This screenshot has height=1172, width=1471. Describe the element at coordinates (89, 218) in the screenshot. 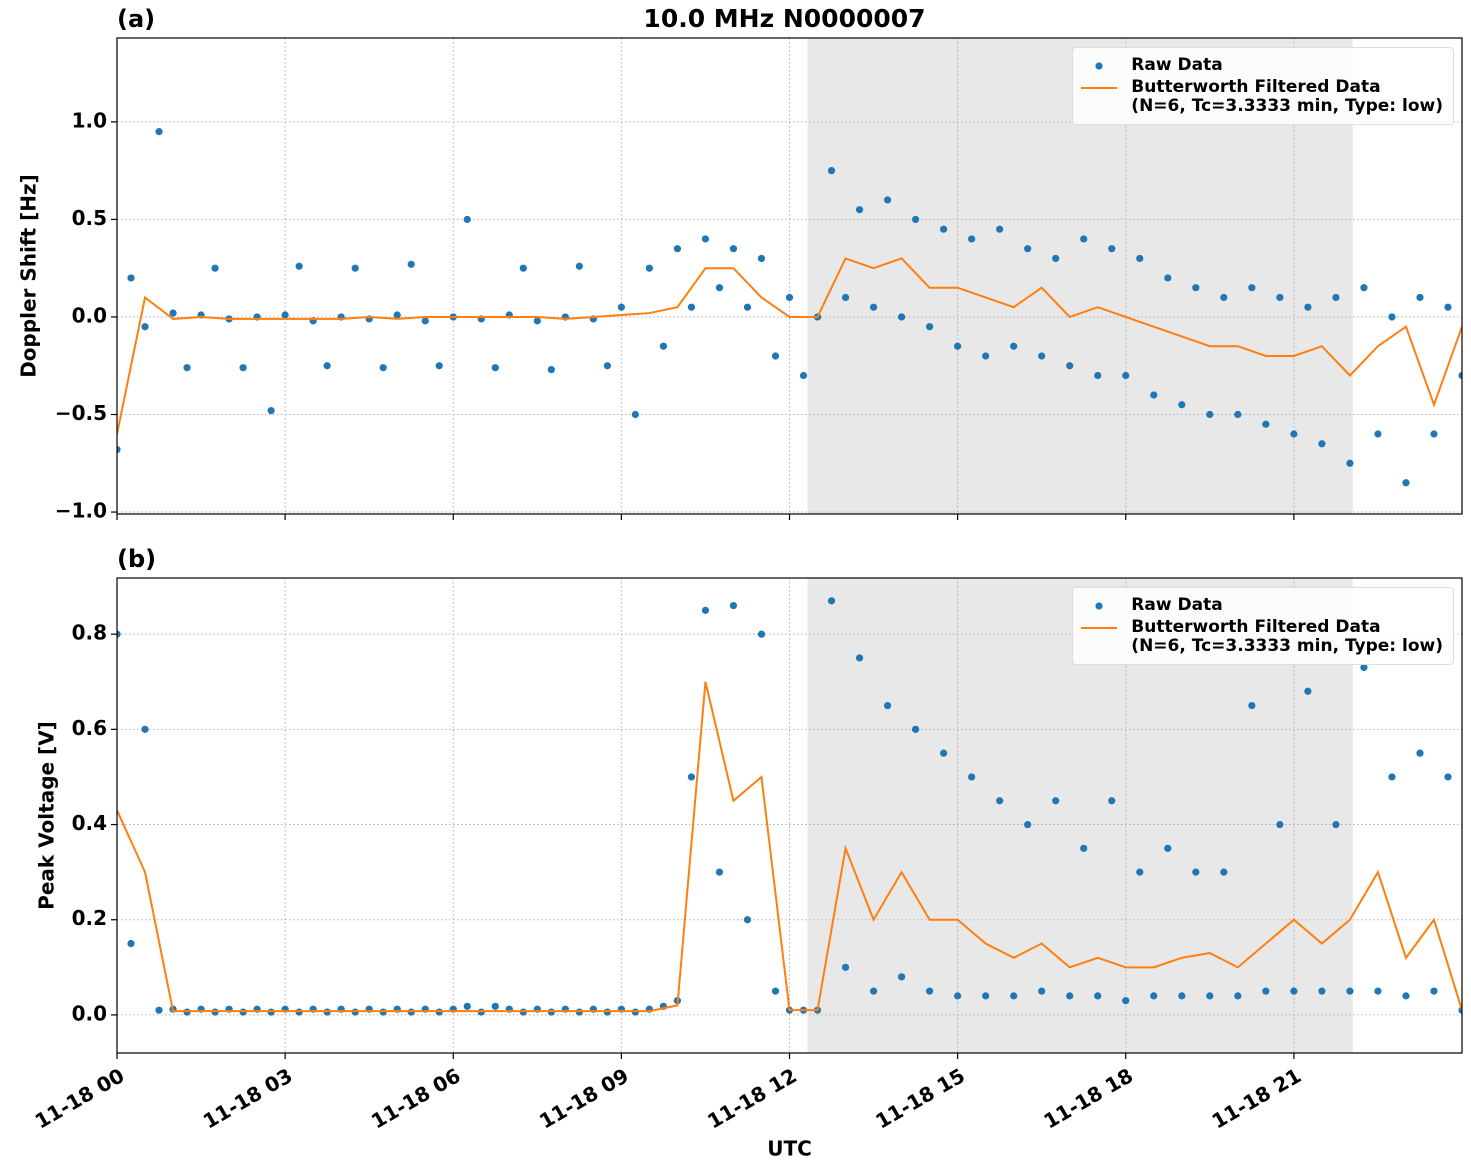

I see `y-tick-label: 0.5` at that location.